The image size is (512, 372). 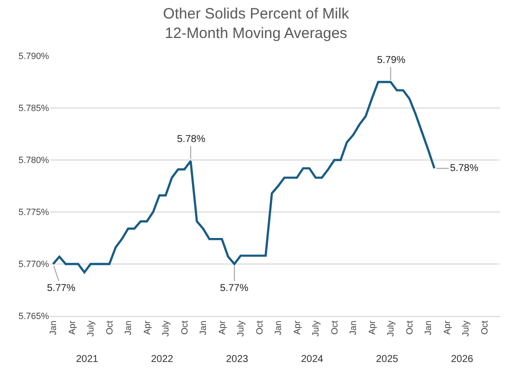 What do you see at coordinates (256, 24) in the screenshot?
I see `chart-title: Other Solids Percent of Milk 12-Month Moving Averages` at bounding box center [256, 24].